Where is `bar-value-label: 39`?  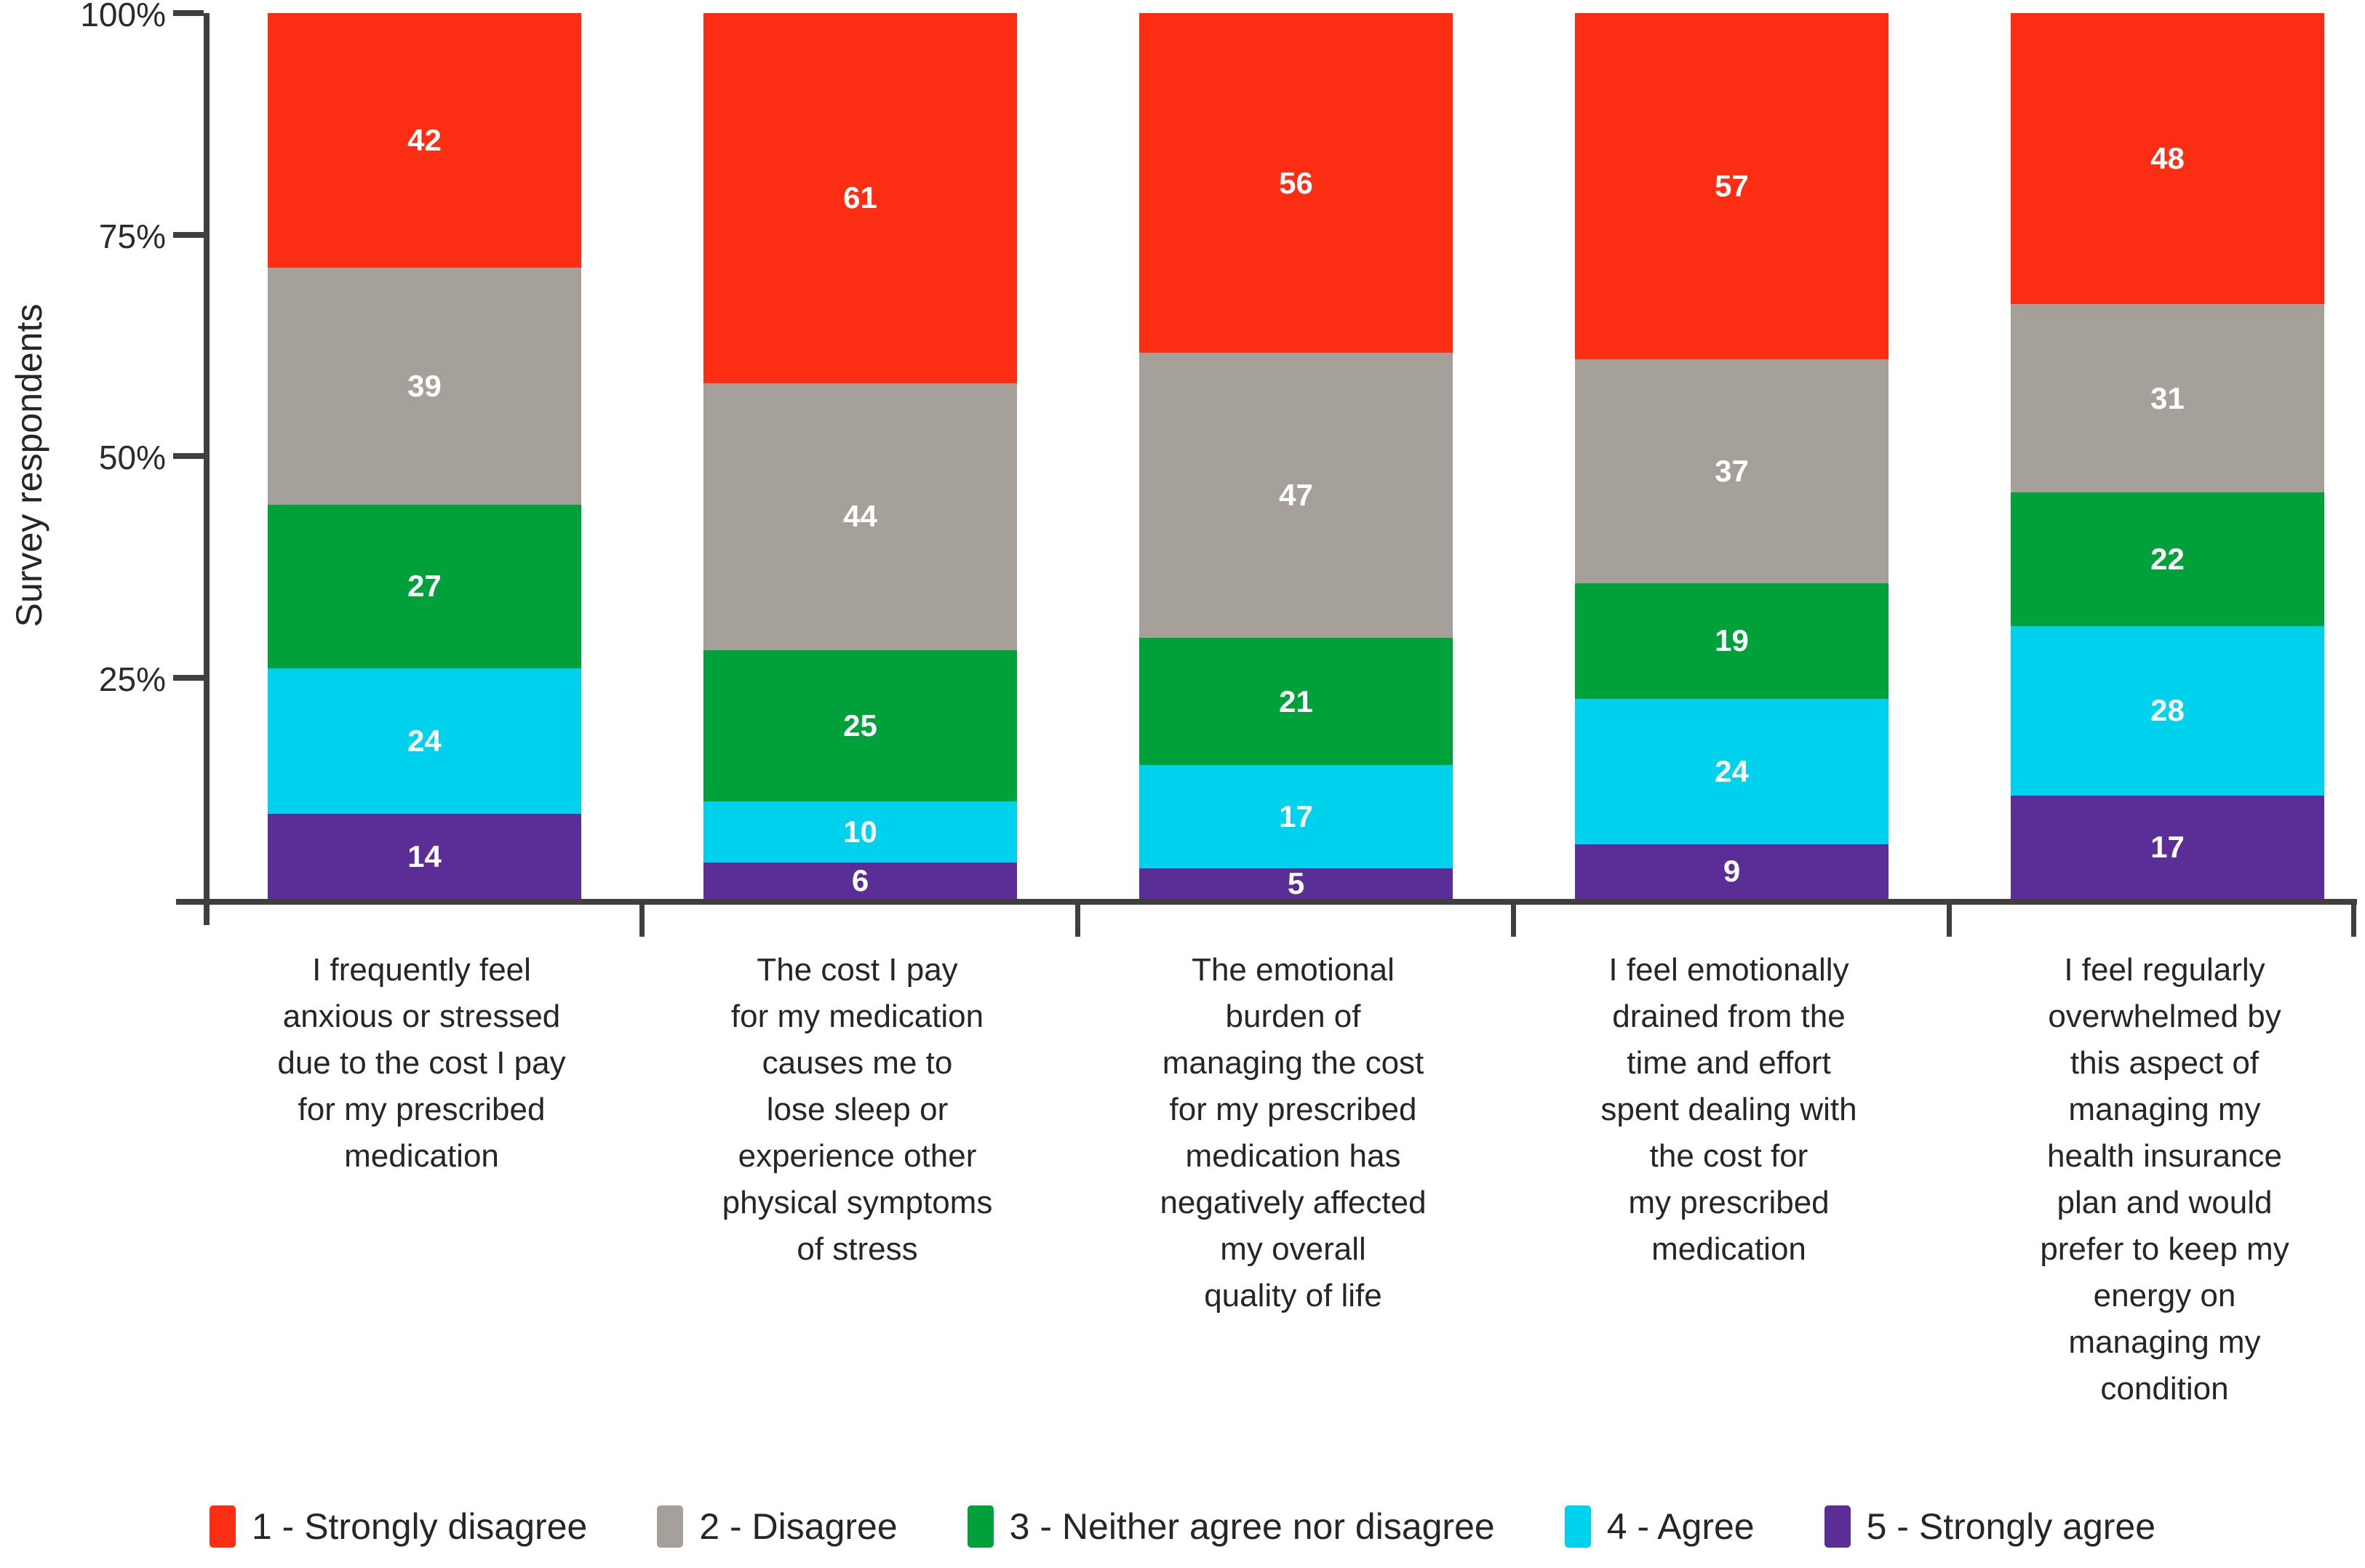
bar-value-label: 39 is located at coordinates (425, 386).